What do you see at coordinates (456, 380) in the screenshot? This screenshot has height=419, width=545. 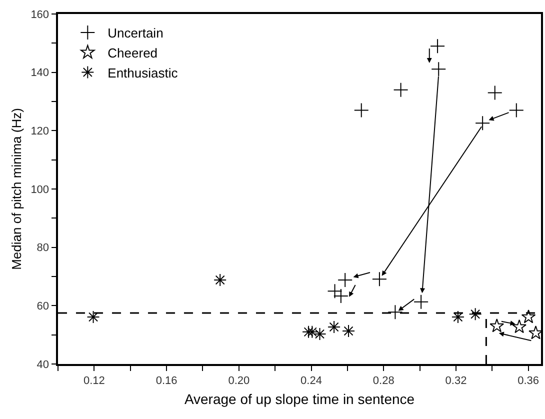 I see `x-tick-label: 0.32` at bounding box center [456, 380].